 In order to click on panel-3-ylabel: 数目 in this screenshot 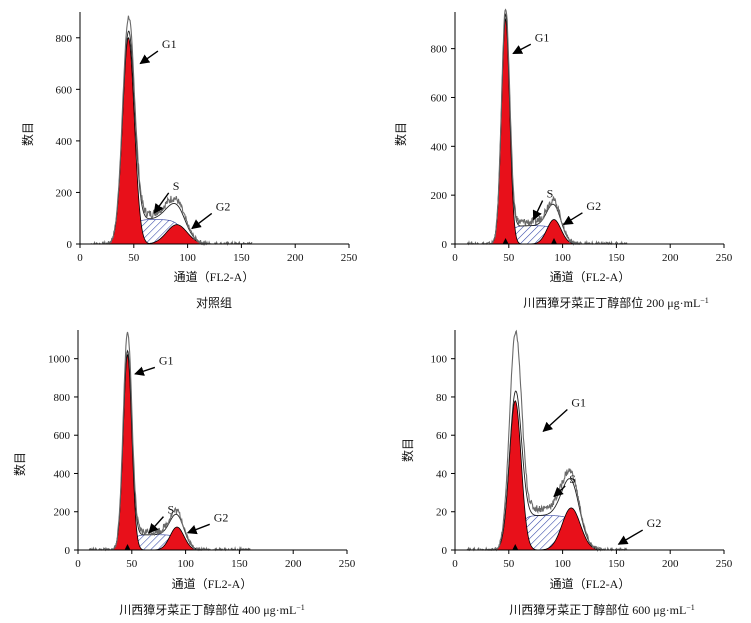, I will do `click(19, 464)`.